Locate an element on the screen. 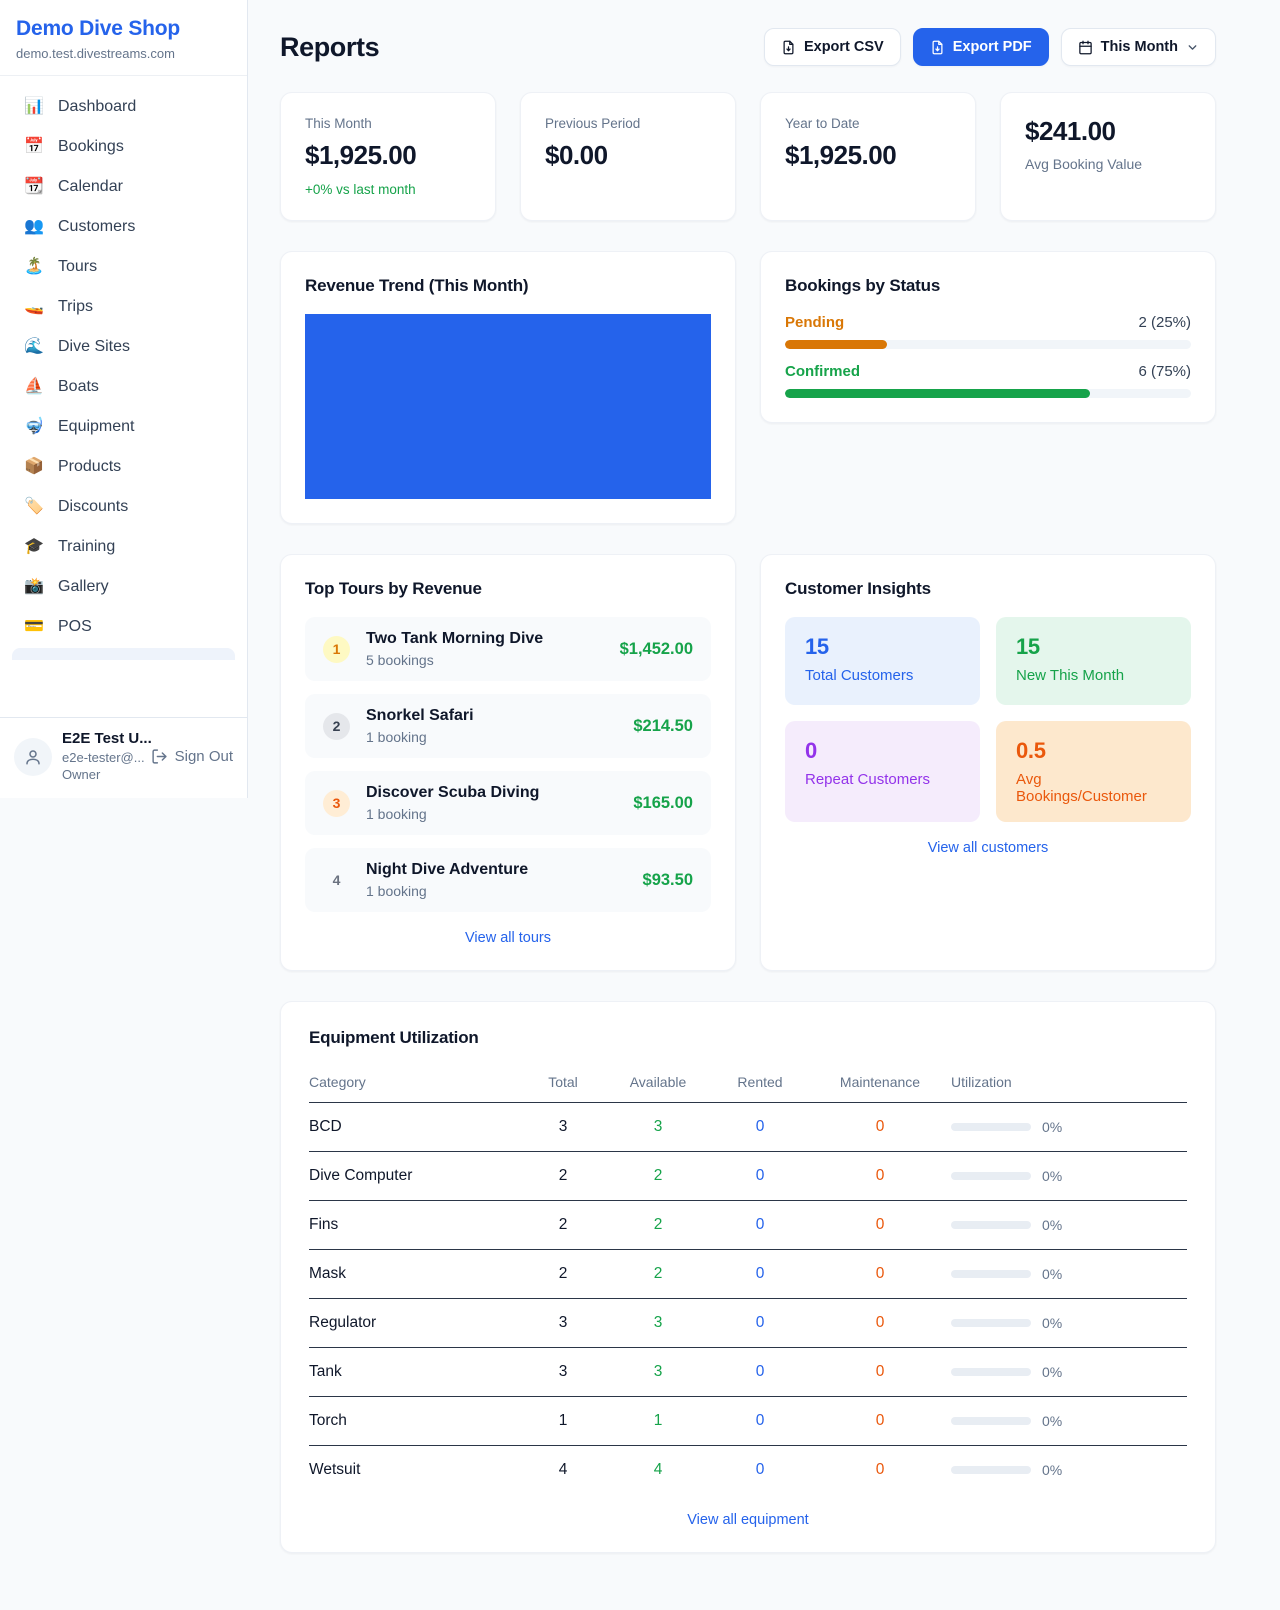 The image size is (1280, 1610). sidebar-item-label: Products is located at coordinates (90, 466).